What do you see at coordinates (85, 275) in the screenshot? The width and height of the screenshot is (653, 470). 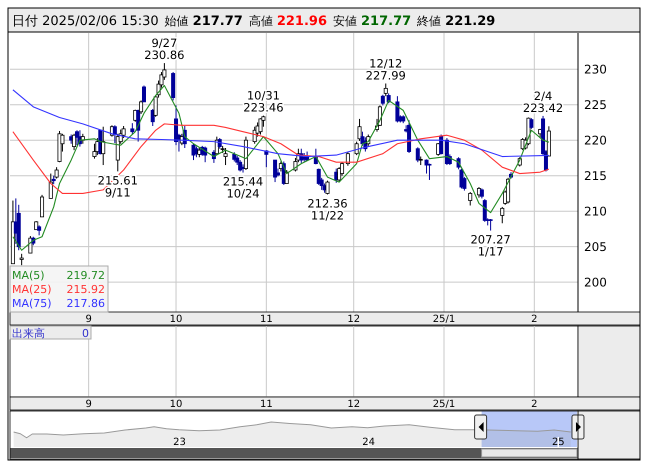 I see `annotation: 219.72` at bounding box center [85, 275].